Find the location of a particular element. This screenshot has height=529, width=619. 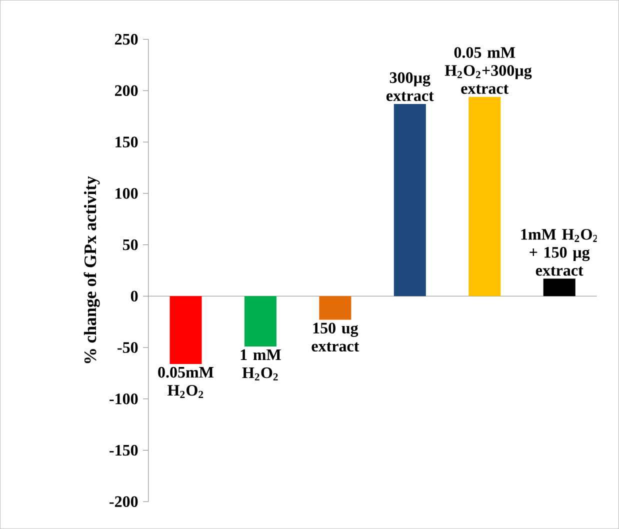

x-tick-label: 150 ug extract is located at coordinates (336, 337).